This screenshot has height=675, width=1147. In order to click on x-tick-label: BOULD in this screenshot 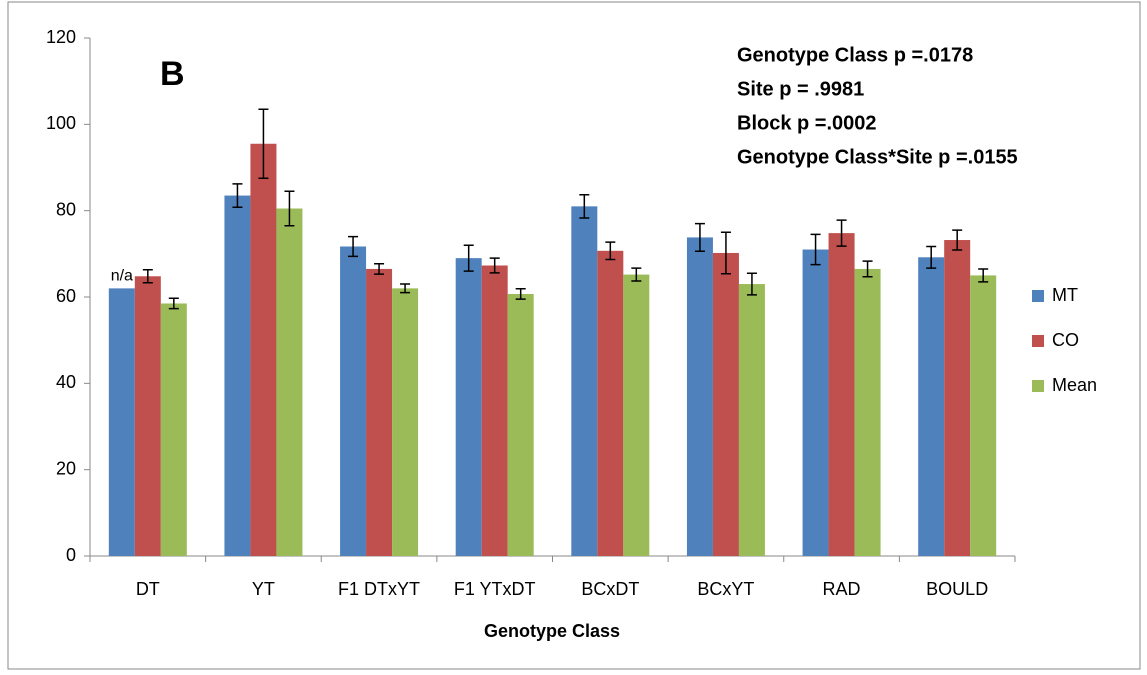, I will do `click(957, 589)`.